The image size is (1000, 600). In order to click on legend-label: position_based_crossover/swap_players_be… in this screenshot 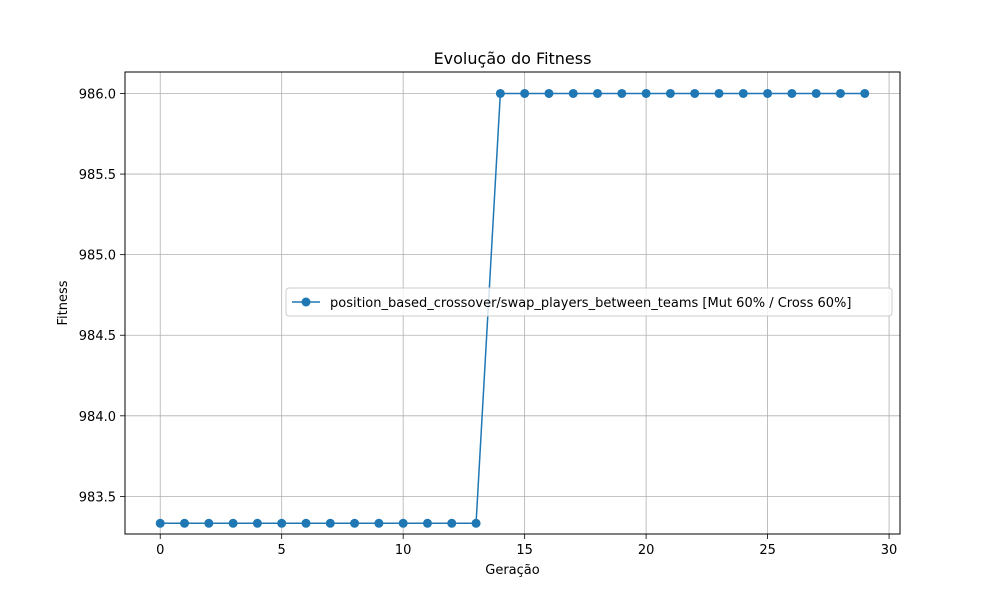, I will do `click(590, 303)`.